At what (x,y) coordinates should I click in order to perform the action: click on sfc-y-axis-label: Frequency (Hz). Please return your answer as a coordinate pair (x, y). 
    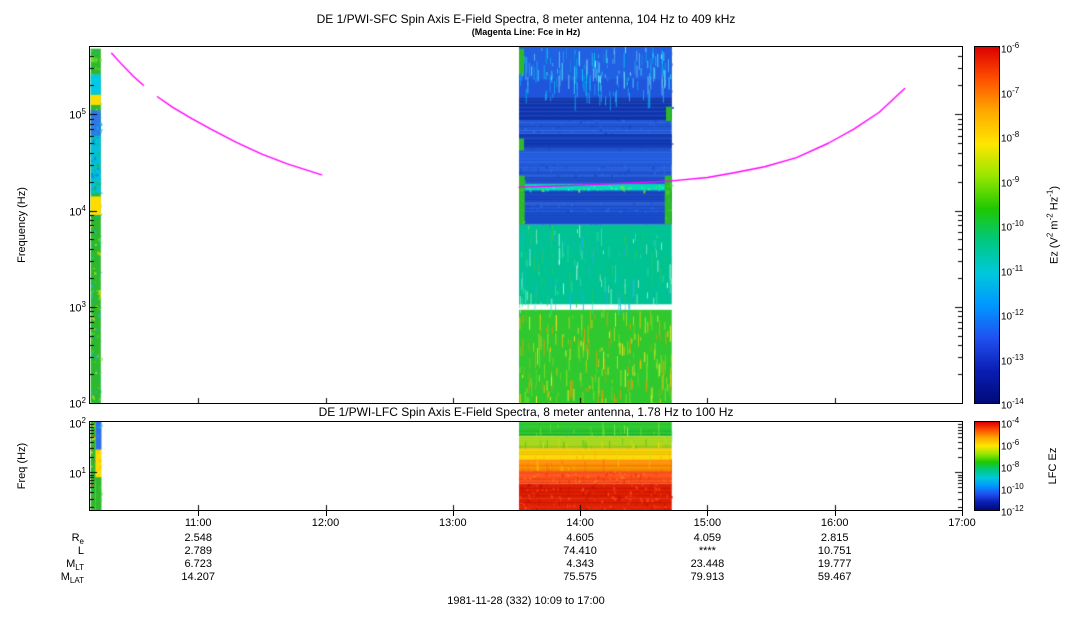
    Looking at the image, I should click on (22, 225).